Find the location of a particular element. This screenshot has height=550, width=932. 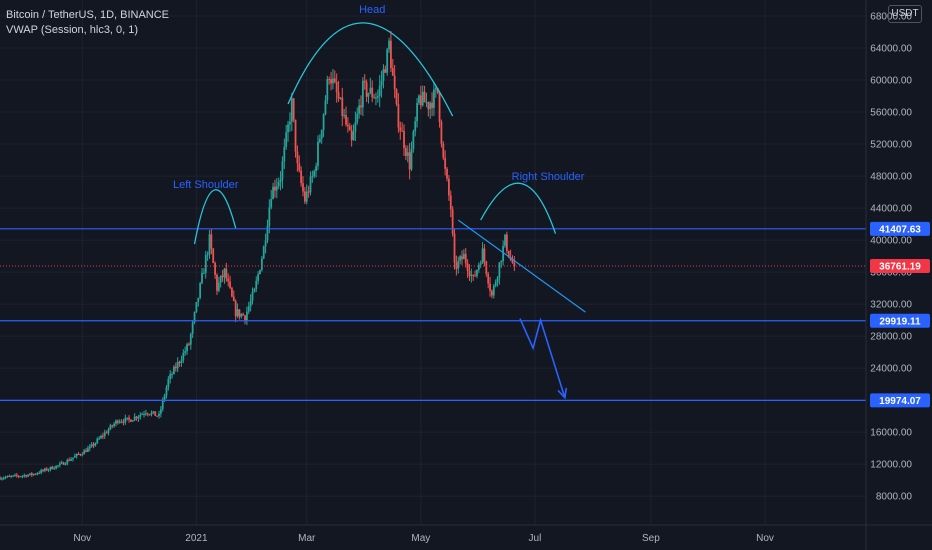

level-price-label: 41407.63 is located at coordinates (900, 229).